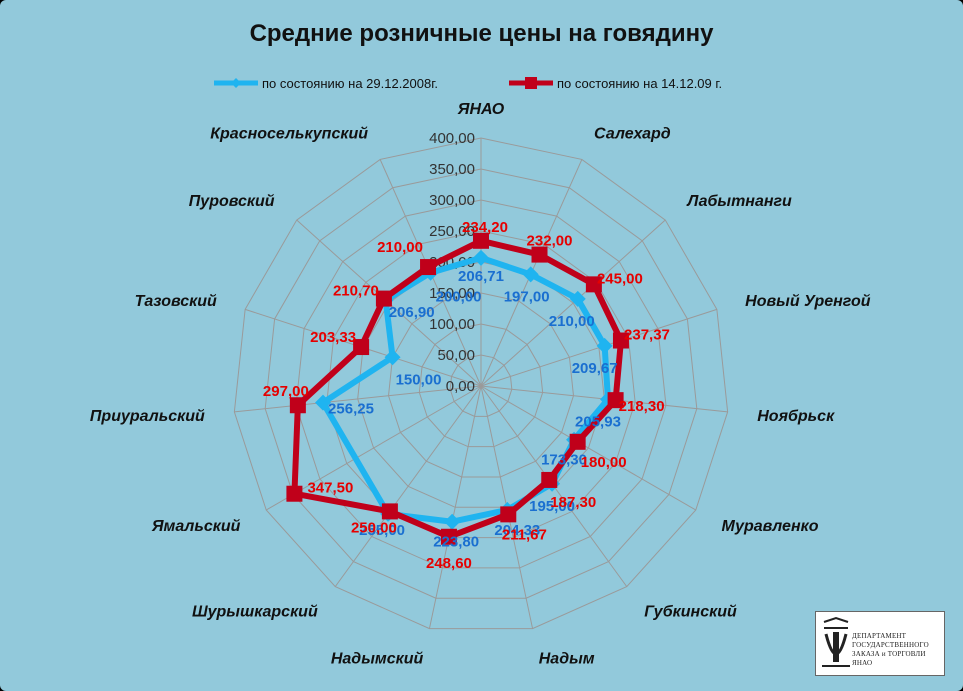 The width and height of the screenshot is (963, 691). I want to click on category-label: Надымский, so click(377, 659).